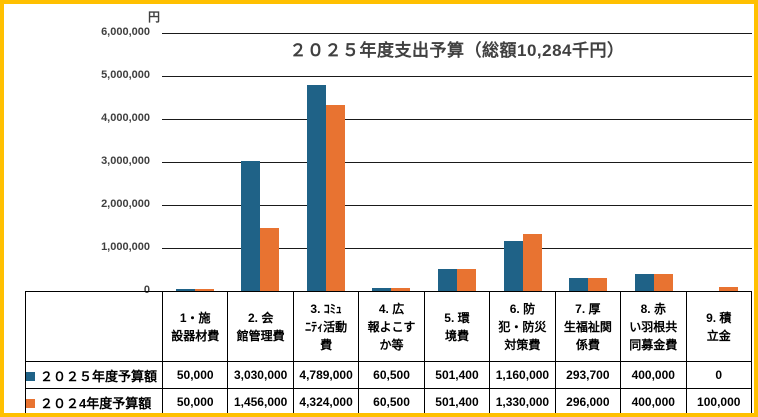 This screenshot has width=758, height=417. What do you see at coordinates (99, 376) in the screenshot?
I see `series-label-text: ２０２５年度予算額` at bounding box center [99, 376].